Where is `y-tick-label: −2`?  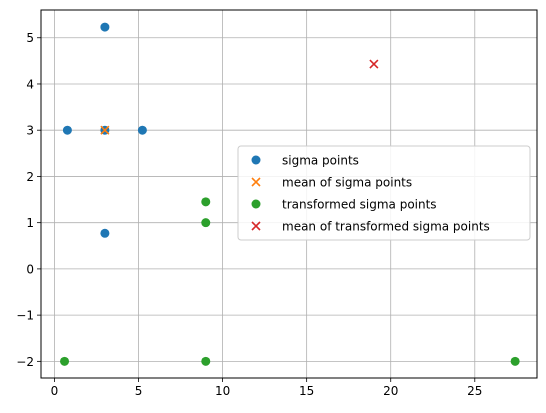 y-tick-label: −2 is located at coordinates (25, 362).